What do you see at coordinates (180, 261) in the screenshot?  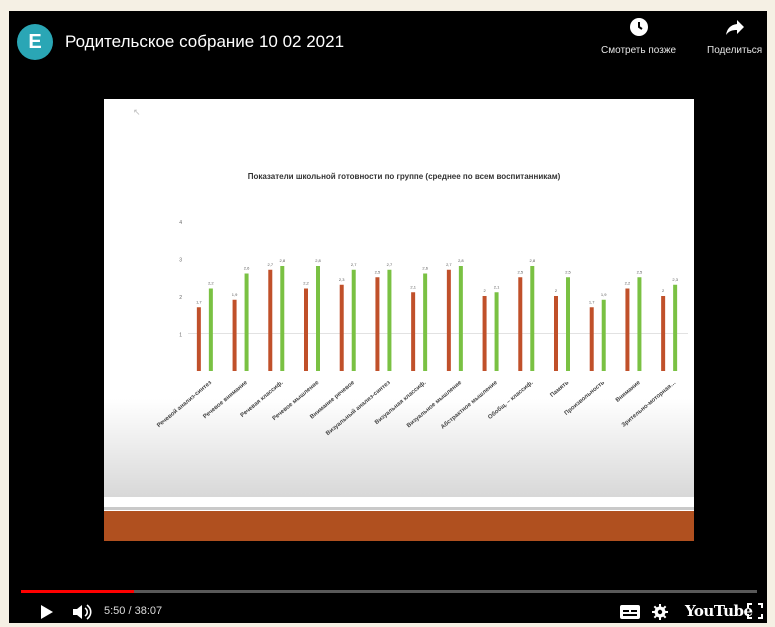 I see `y-tick-label: 3` at bounding box center [180, 261].